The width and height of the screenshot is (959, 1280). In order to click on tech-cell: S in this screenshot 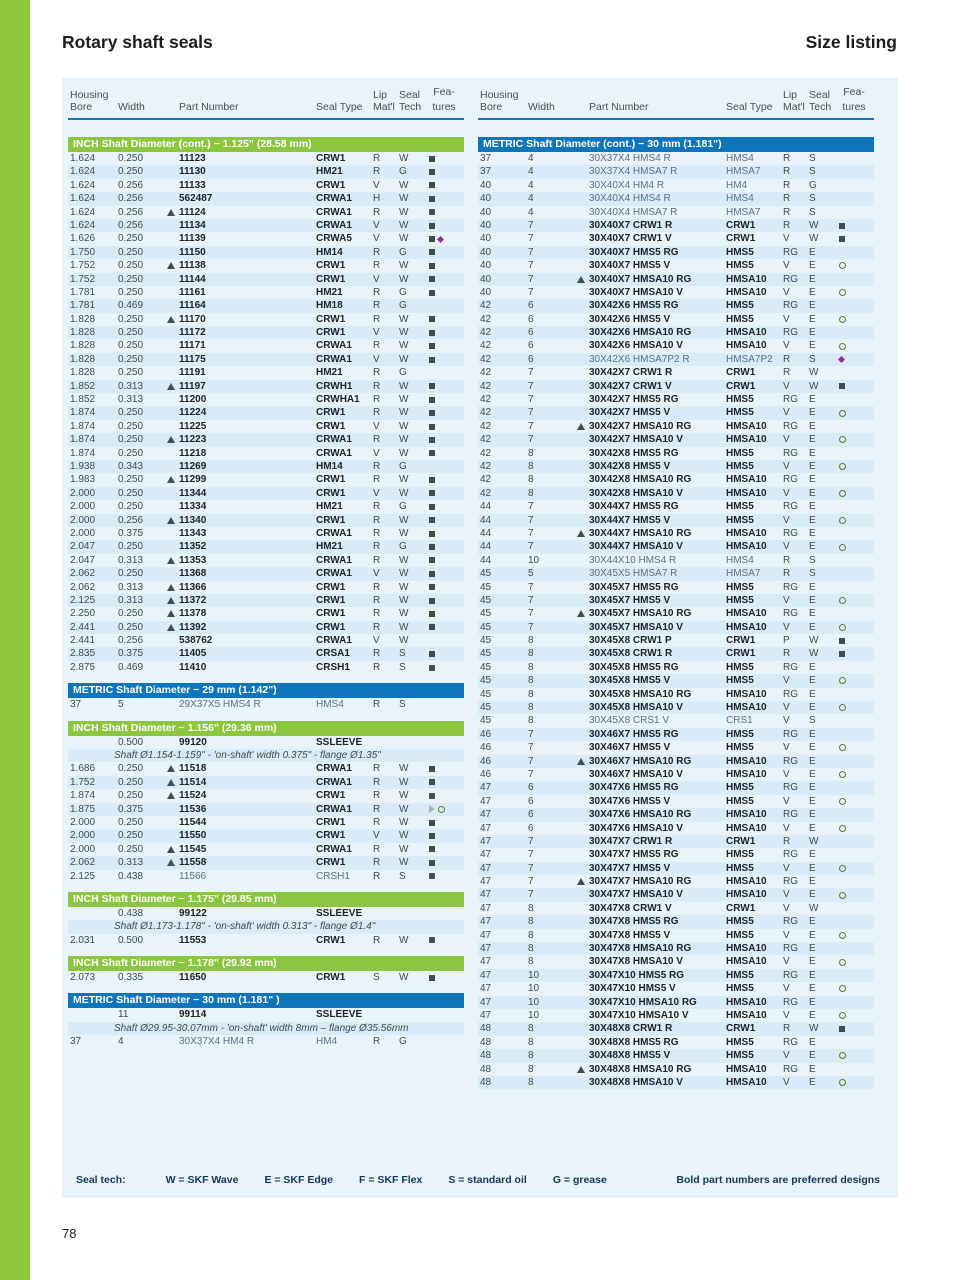, I will do `click(812, 172)`.